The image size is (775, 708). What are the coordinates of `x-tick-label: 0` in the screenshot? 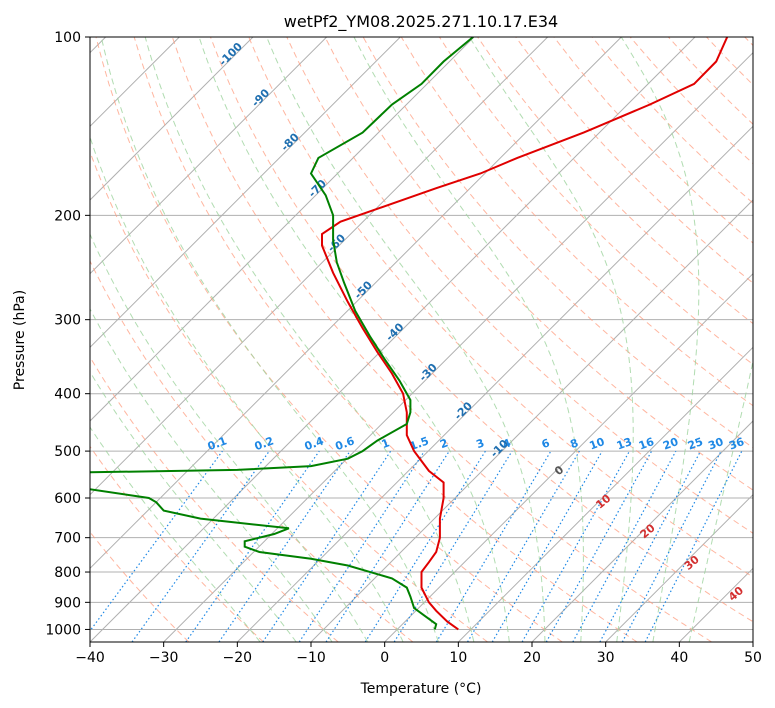 It's located at (384, 658).